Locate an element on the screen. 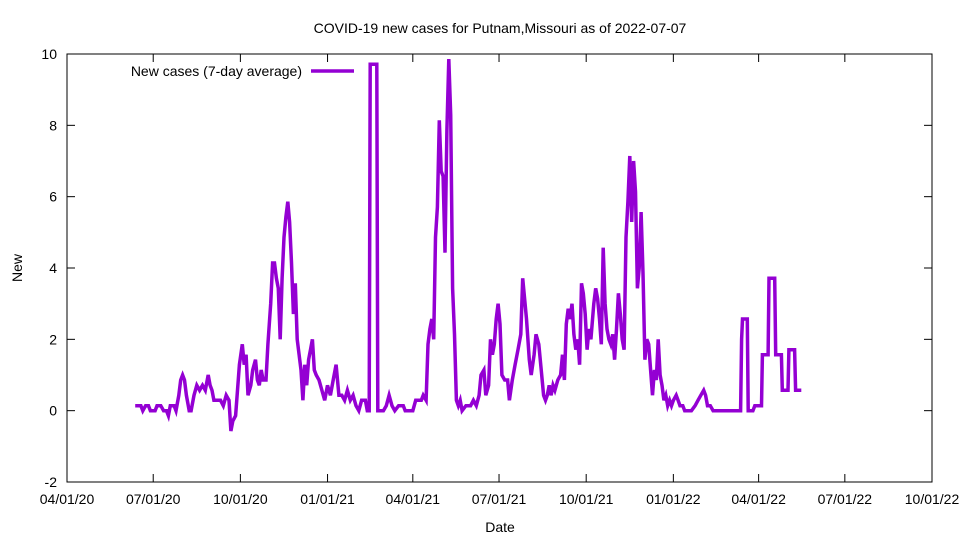 Image resolution: width=960 pixels, height=540 pixels. legend-label: New cases (7-day average) is located at coordinates (216, 71).